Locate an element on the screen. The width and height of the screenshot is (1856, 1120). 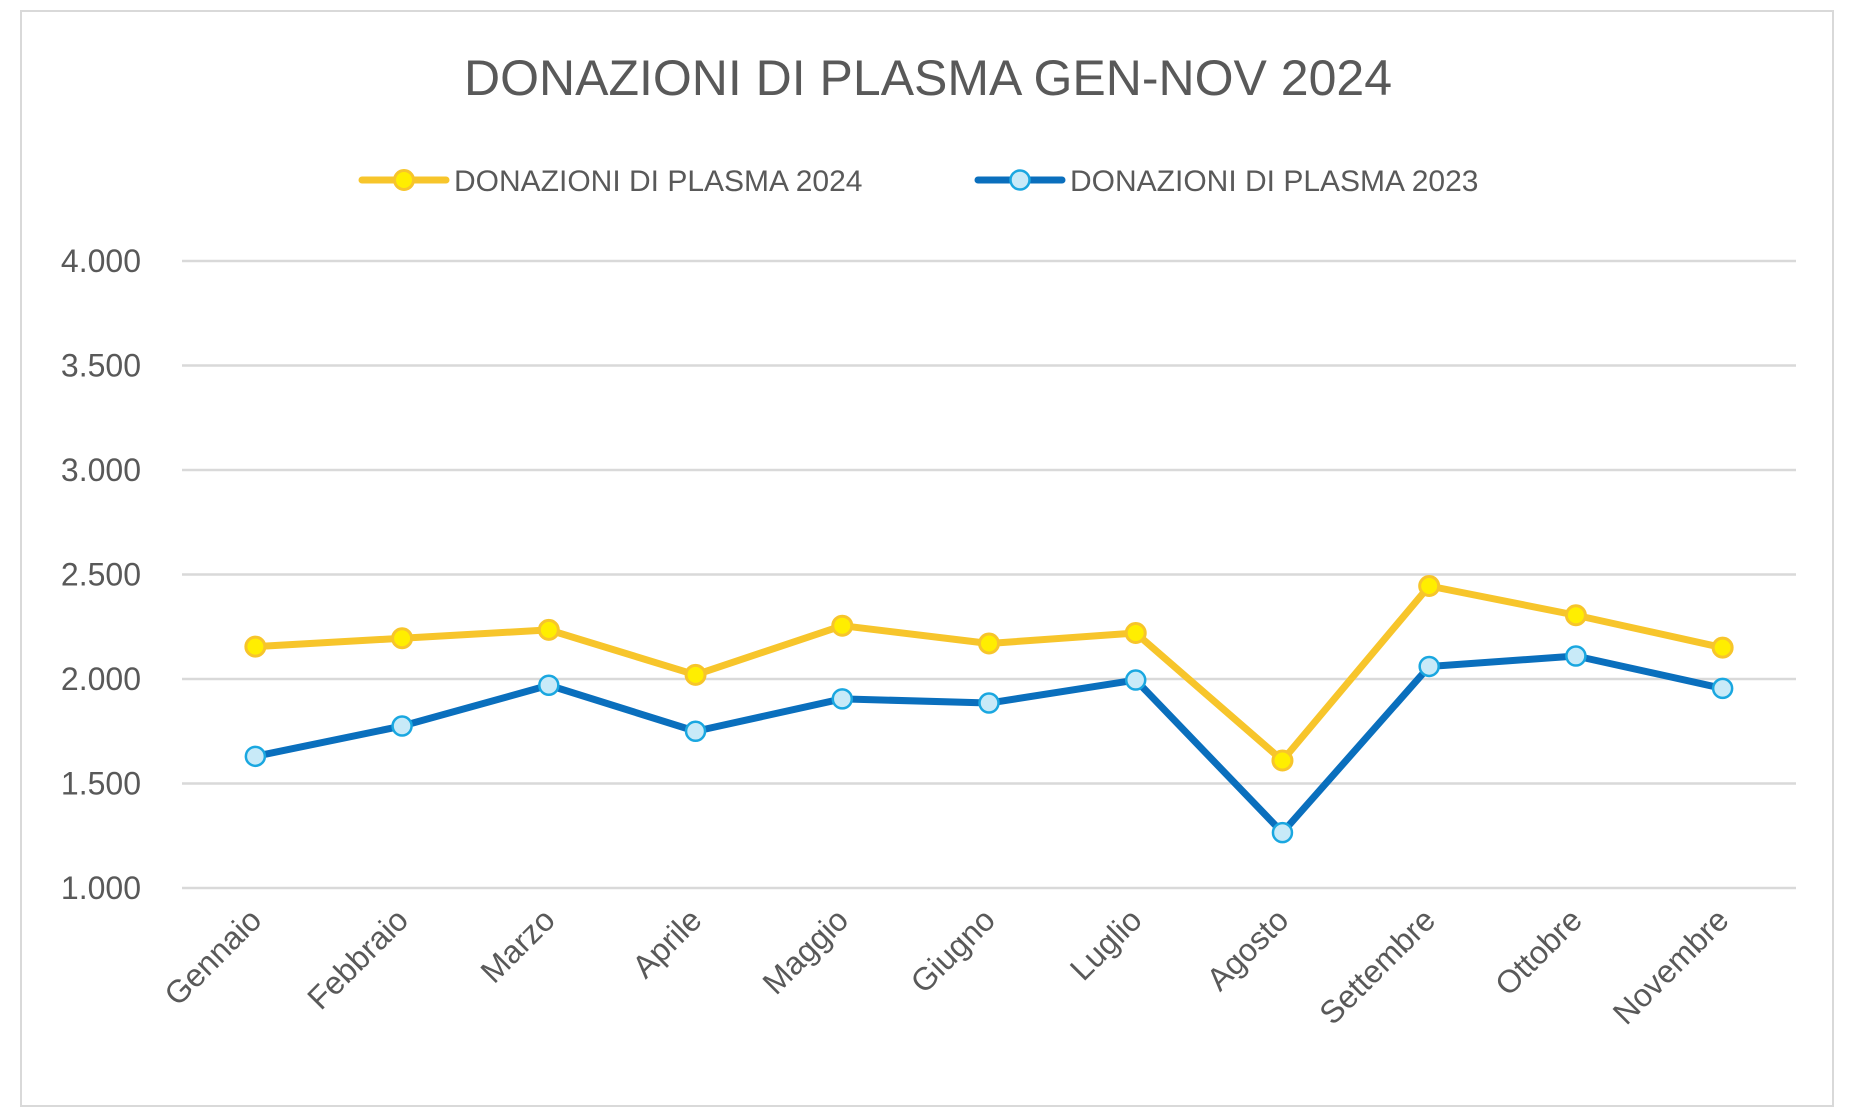
chart-title: DONAZIONI DI PLASMA GEN-NOV 2024 is located at coordinates (928, 78).